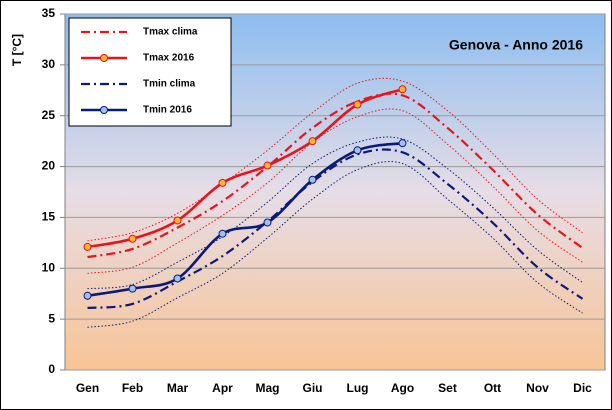 The width and height of the screenshot is (612, 410). What do you see at coordinates (358, 388) in the screenshot?
I see `x-tick-label: Lug` at bounding box center [358, 388].